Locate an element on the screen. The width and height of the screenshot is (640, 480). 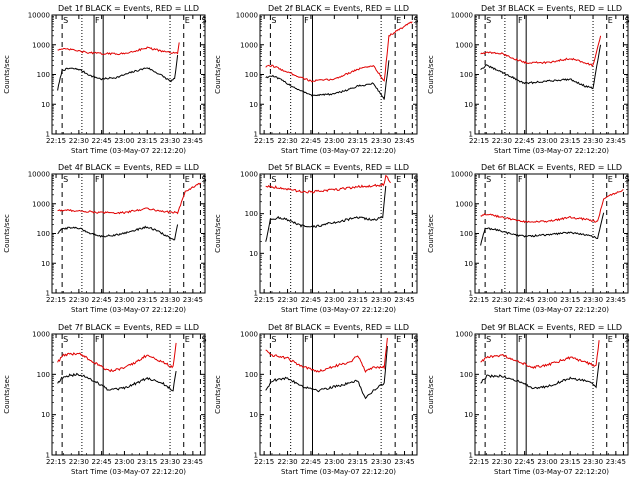
chart-title: Det 5f BLACK = Events, RED = LLD is located at coordinates (338, 167).